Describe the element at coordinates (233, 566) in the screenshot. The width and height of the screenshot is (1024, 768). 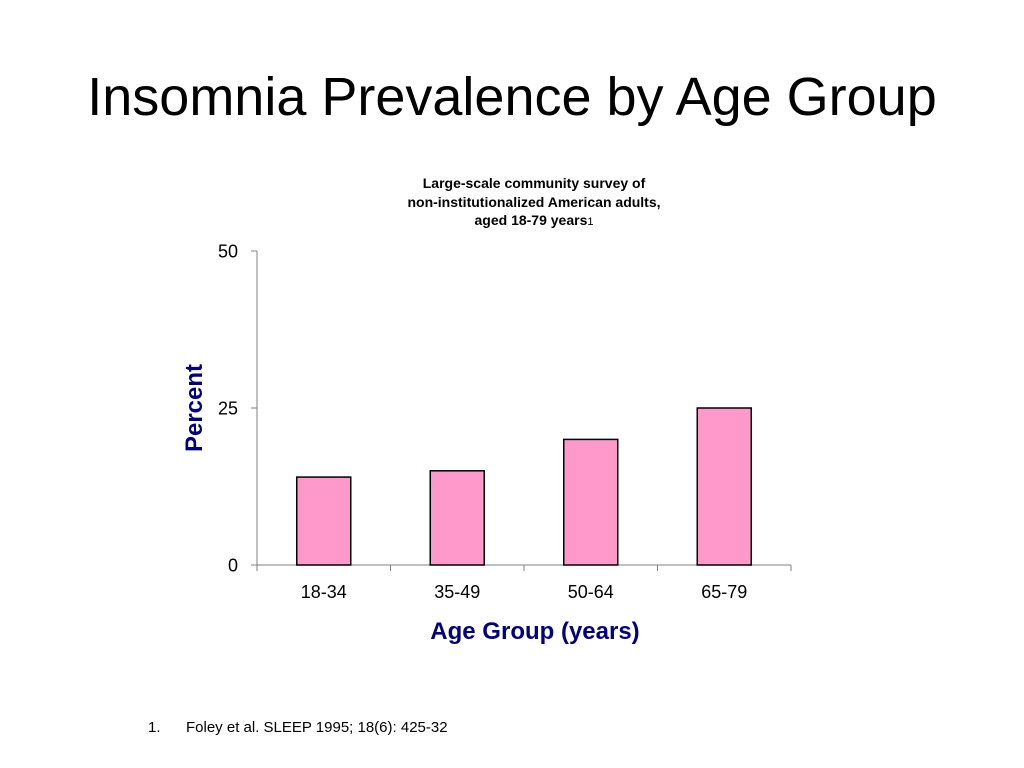
I see `y-tick-label: 0` at that location.